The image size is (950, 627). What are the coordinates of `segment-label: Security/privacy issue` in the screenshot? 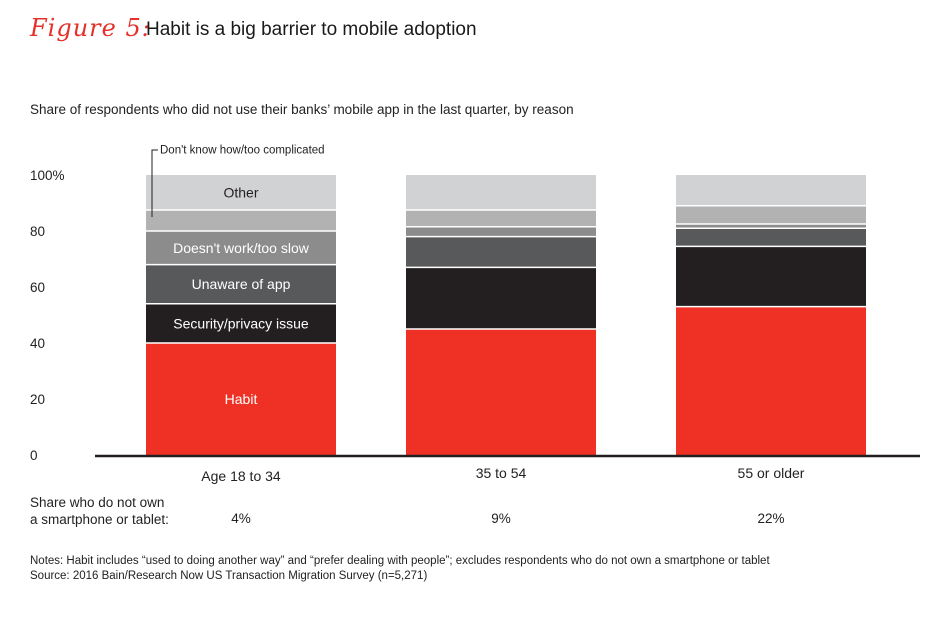 It's located at (241, 323).